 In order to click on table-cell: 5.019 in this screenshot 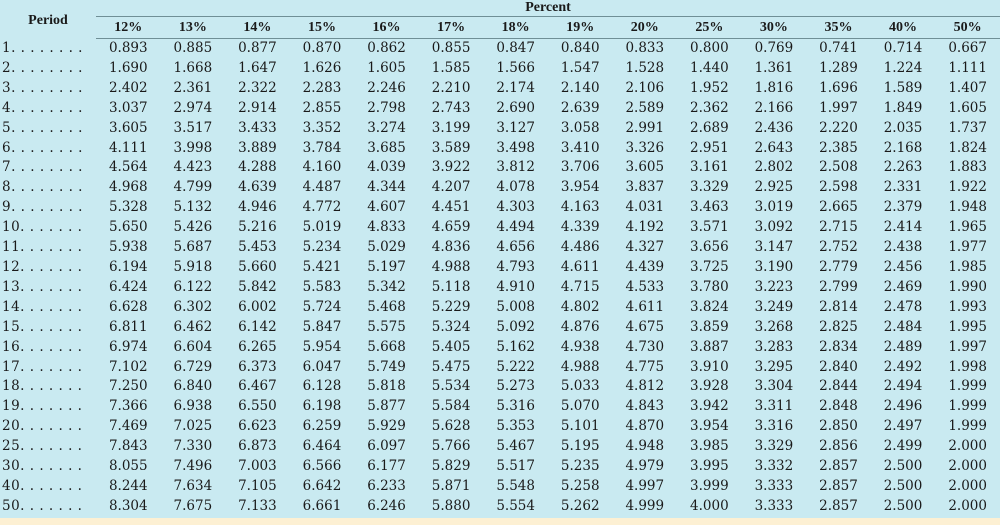, I will do `click(322, 227)`.